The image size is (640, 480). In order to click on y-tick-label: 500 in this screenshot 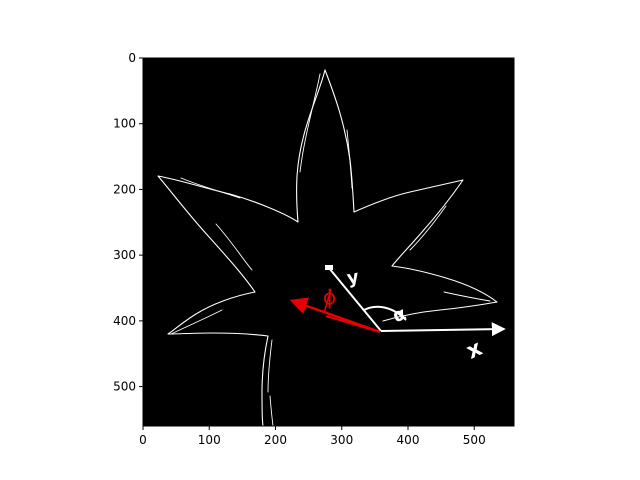, I will do `click(124, 387)`.